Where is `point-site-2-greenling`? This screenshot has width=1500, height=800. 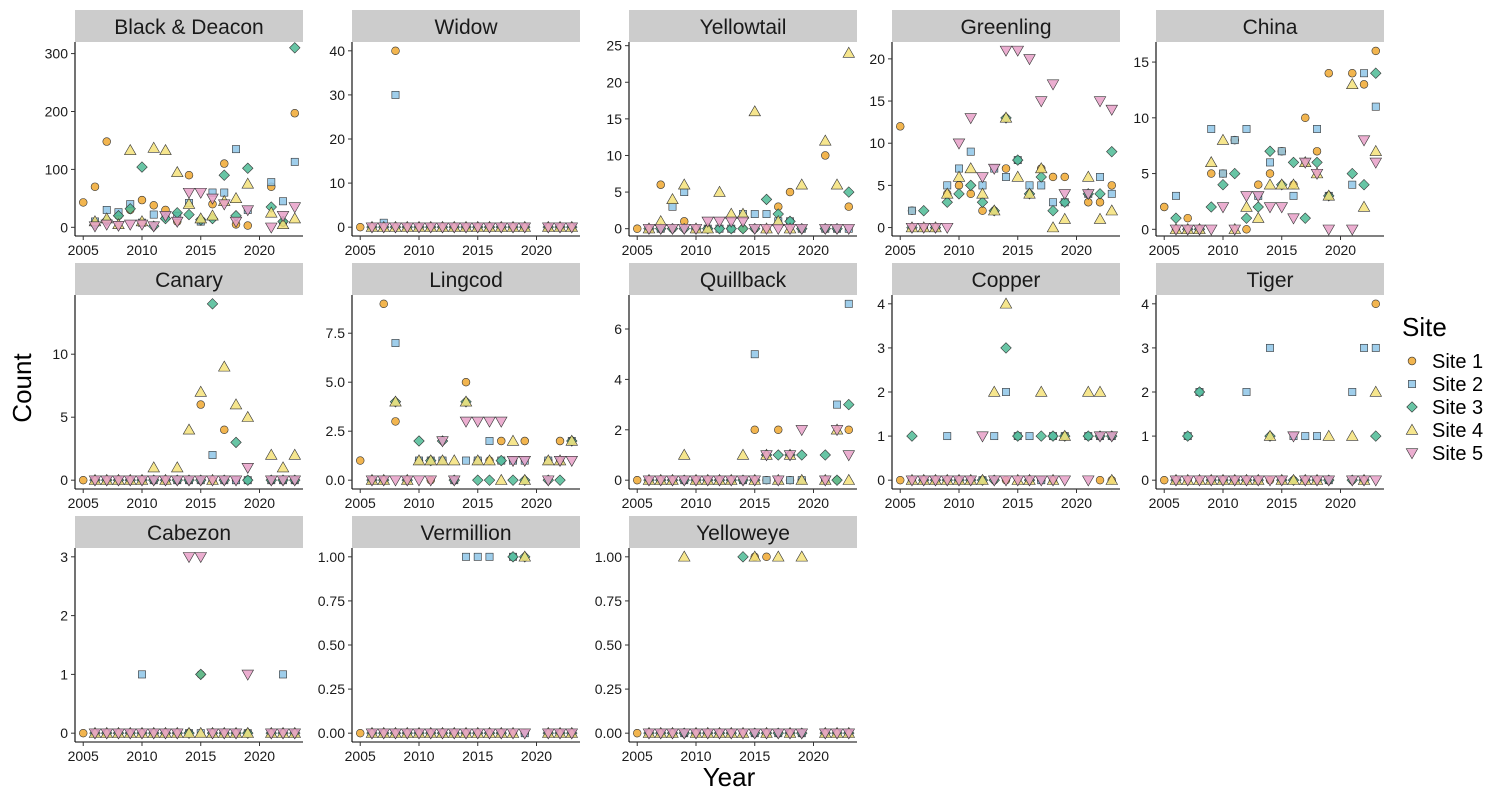
point-site-2-greenling is located at coordinates (1041, 185).